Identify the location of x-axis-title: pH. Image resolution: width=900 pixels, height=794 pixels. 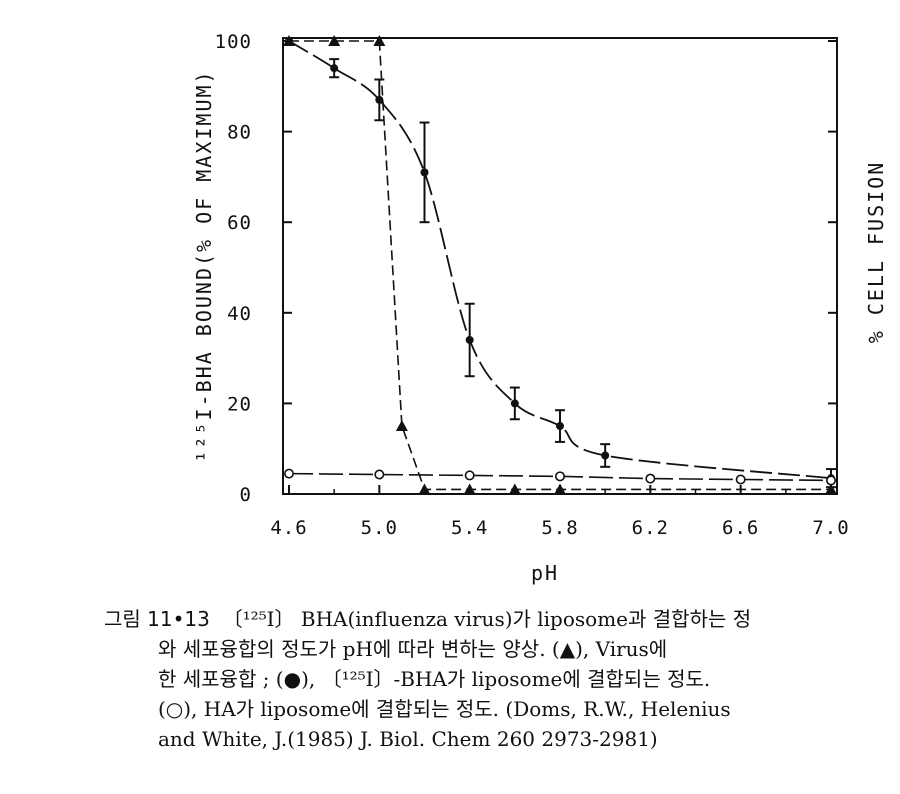
(545, 573).